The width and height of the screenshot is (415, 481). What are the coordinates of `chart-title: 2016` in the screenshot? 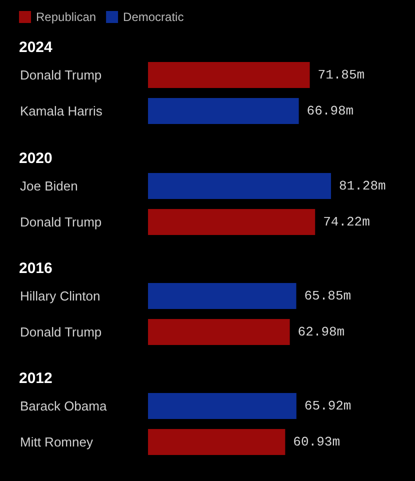 It's located at (35, 268).